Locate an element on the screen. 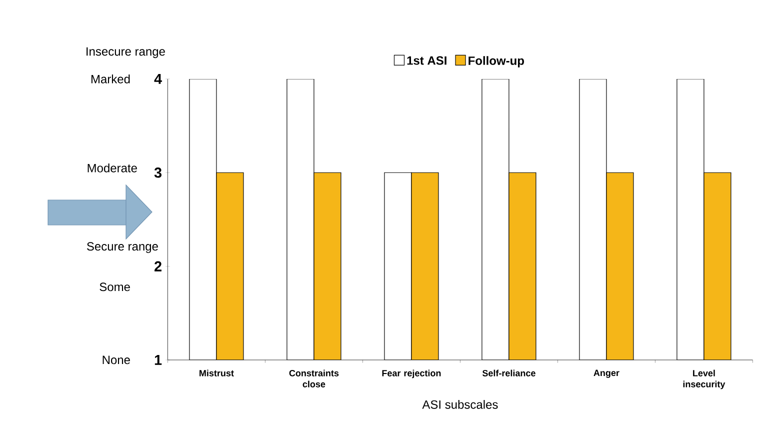 This screenshot has height=448, width=757. legend-label: Follow-up is located at coordinates (496, 62).